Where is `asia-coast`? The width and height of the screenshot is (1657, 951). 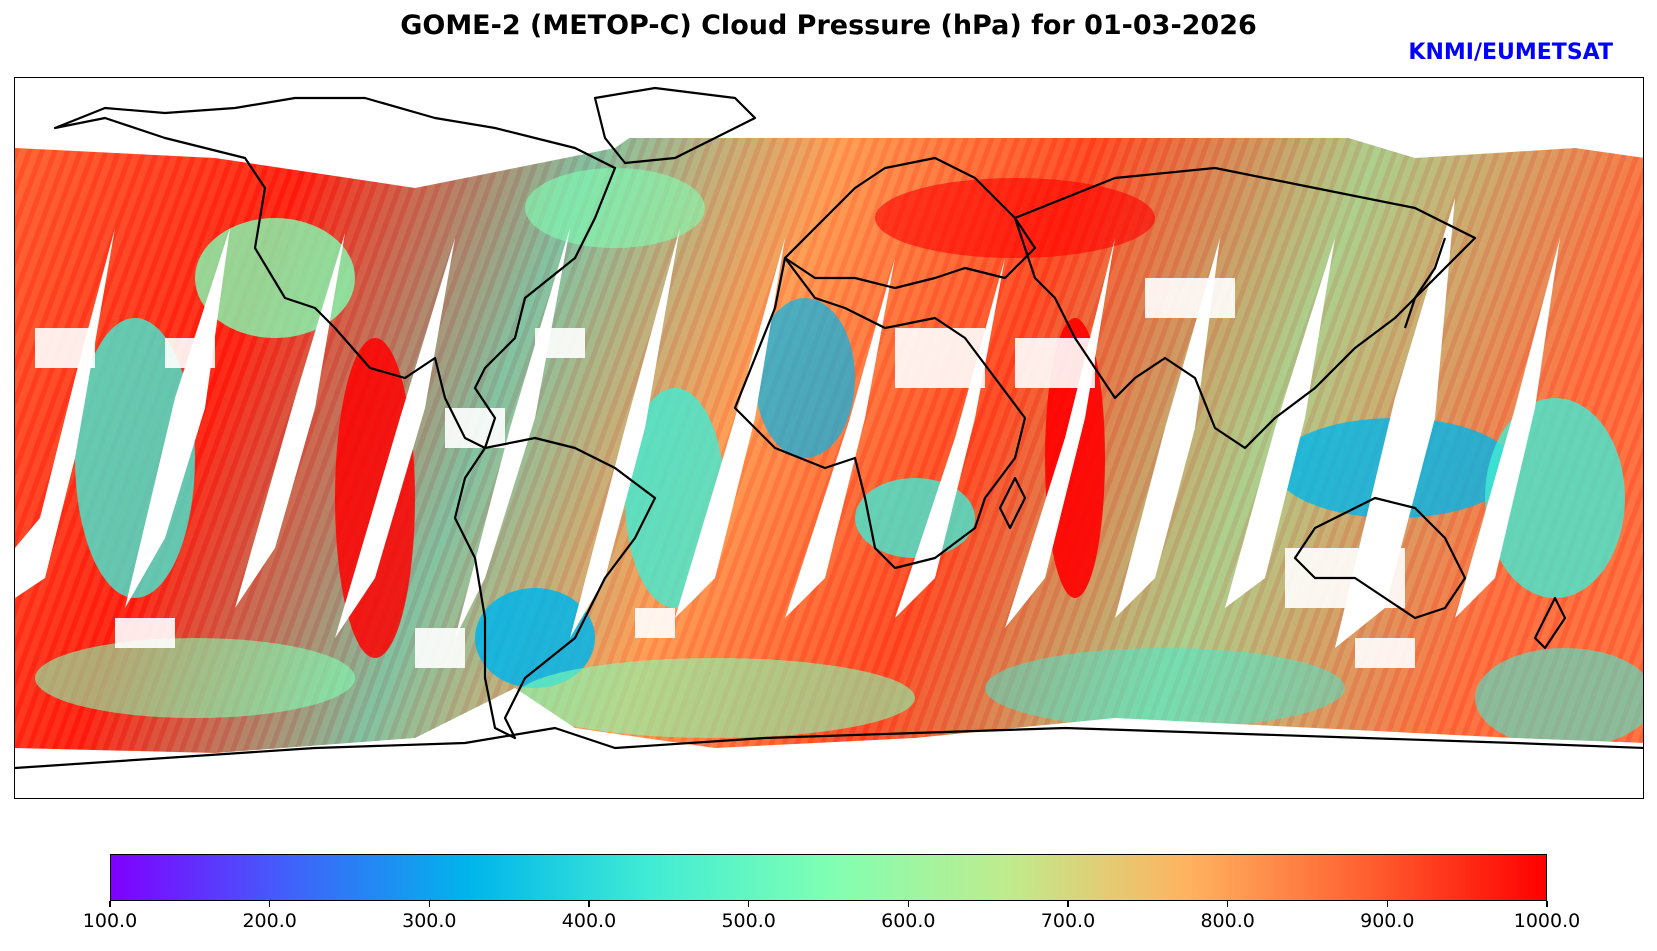 asia-coast is located at coordinates (1245, 308).